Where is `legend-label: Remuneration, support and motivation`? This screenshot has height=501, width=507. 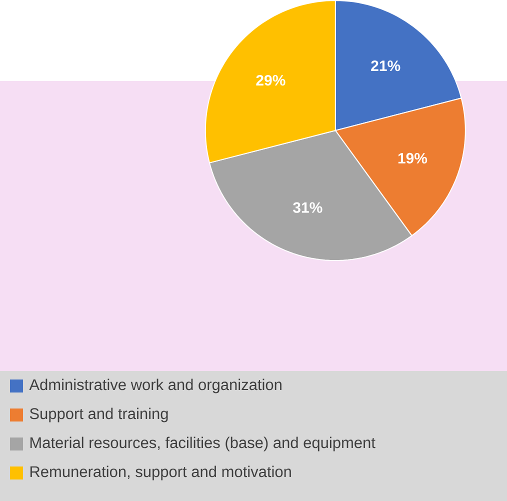 legend-label: Remuneration, support and motivation is located at coordinates (160, 473).